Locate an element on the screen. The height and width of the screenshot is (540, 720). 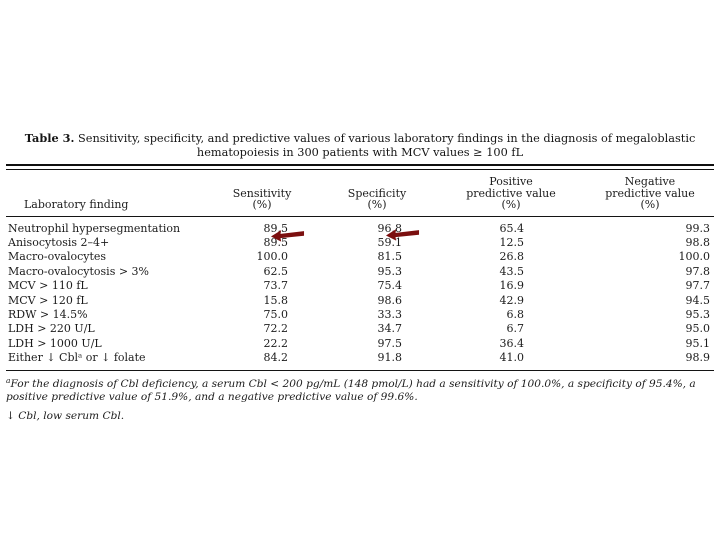
row-sensitivity: 75.0 is located at coordinates (276, 314).